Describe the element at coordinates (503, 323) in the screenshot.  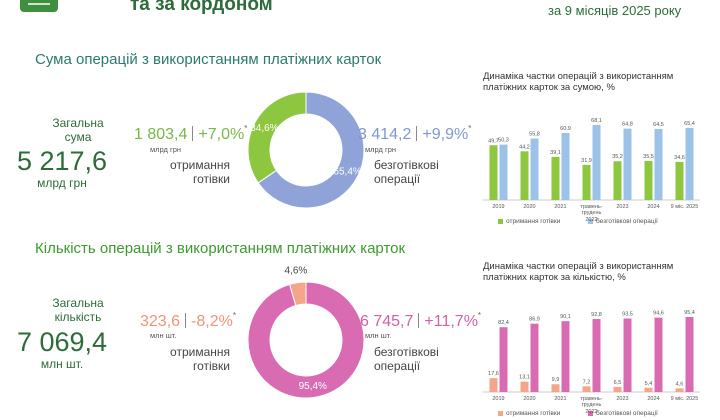
I see `value-label: 82,4` at that location.